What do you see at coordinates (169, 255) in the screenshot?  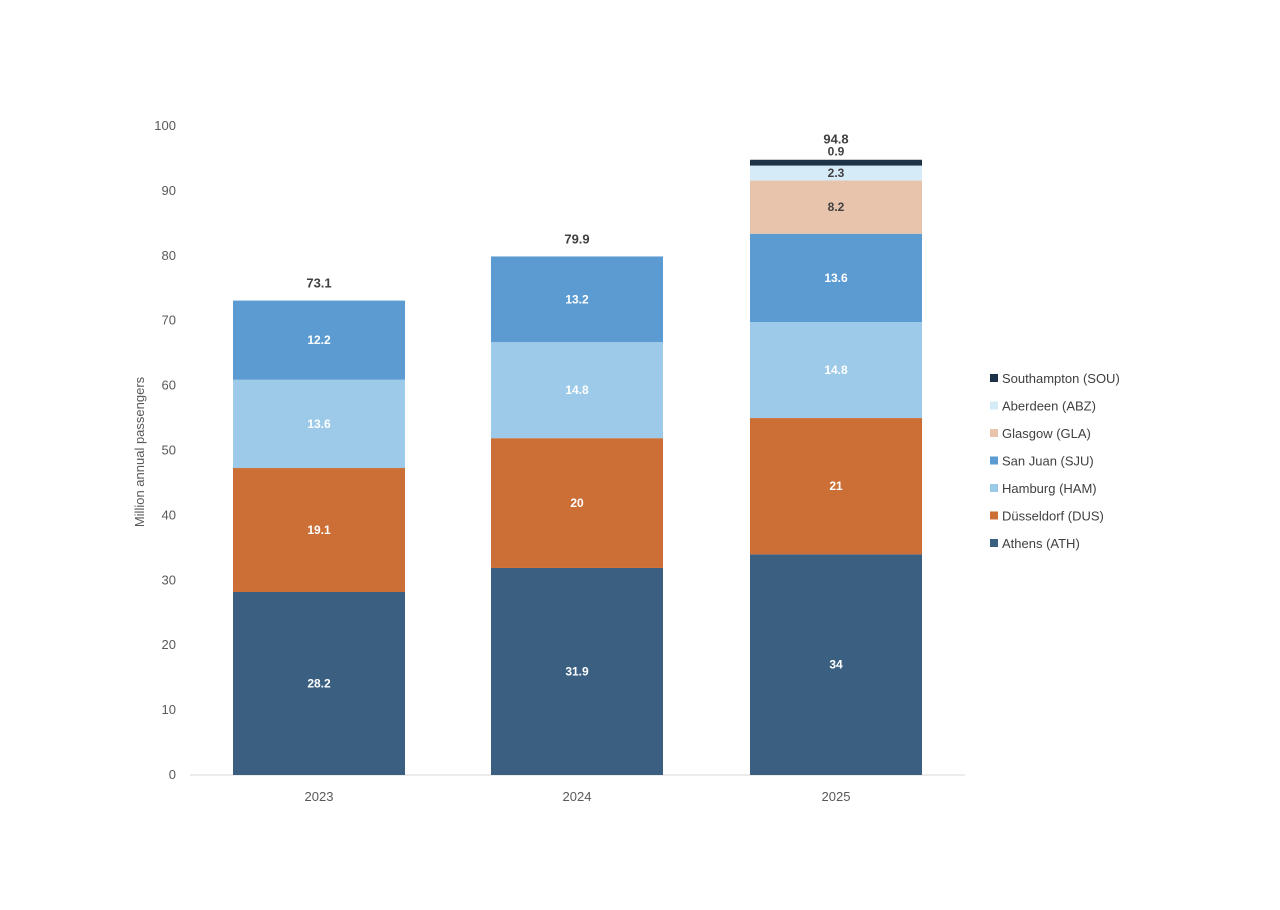 I see `y-tick-label: 80` at bounding box center [169, 255].